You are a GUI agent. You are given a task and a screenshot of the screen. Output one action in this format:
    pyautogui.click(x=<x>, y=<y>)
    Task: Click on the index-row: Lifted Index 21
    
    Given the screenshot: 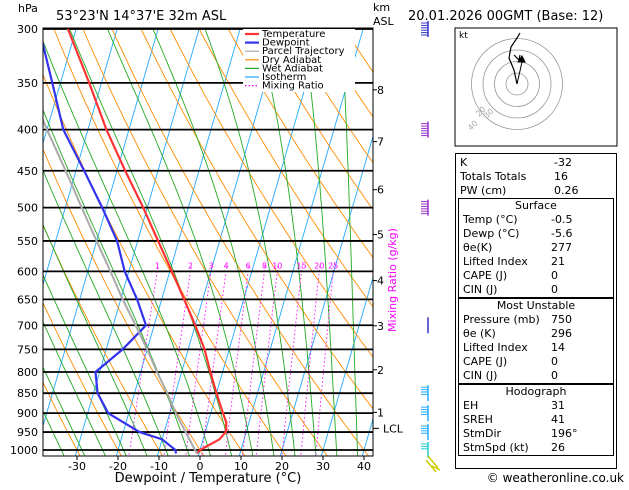 What is the action you would take?
    pyautogui.click(x=536, y=262)
    